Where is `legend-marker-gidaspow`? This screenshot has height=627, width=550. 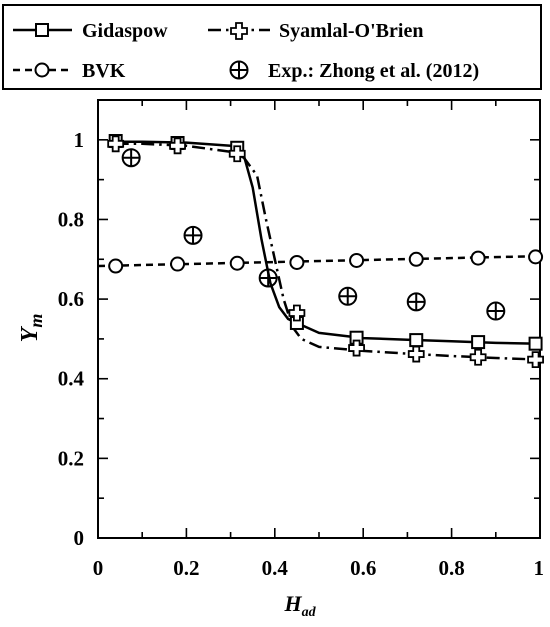
legend-marker-gidaspow is located at coordinates (42, 30).